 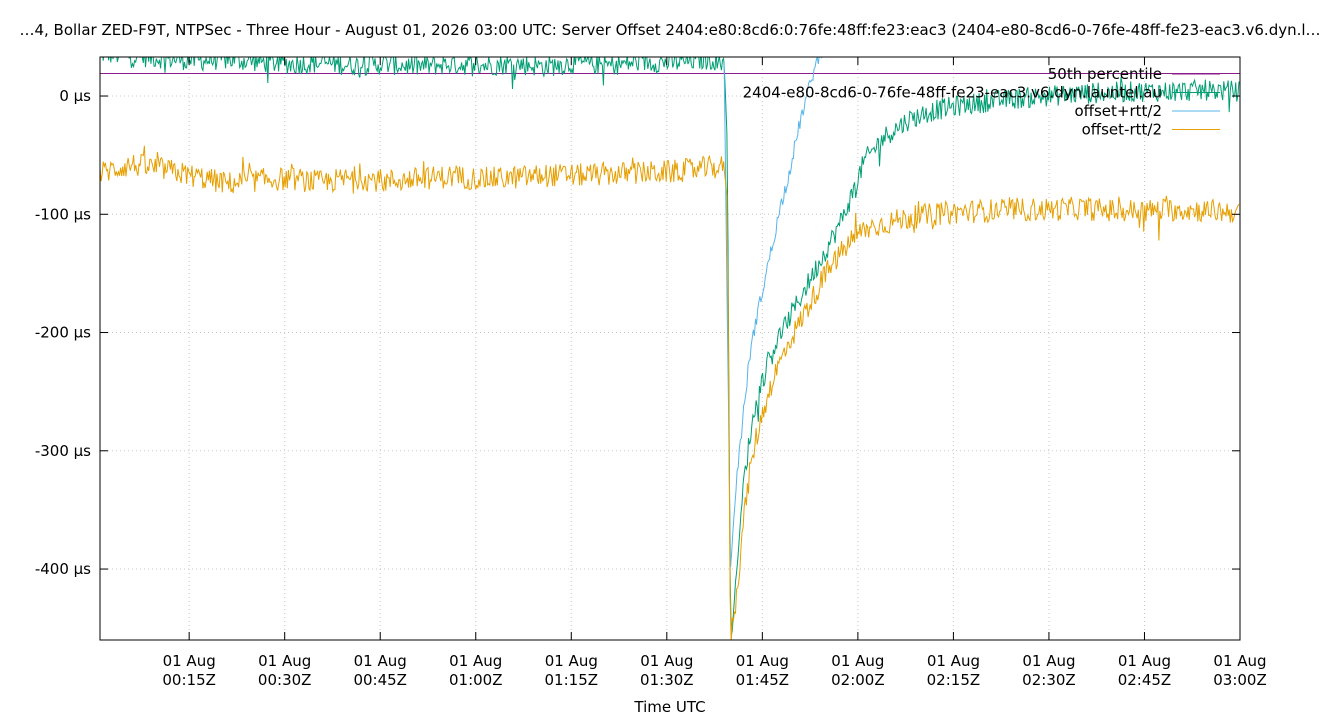 What do you see at coordinates (1240, 680) in the screenshot?
I see `x-tick-label-line: 03:00Z` at bounding box center [1240, 680].